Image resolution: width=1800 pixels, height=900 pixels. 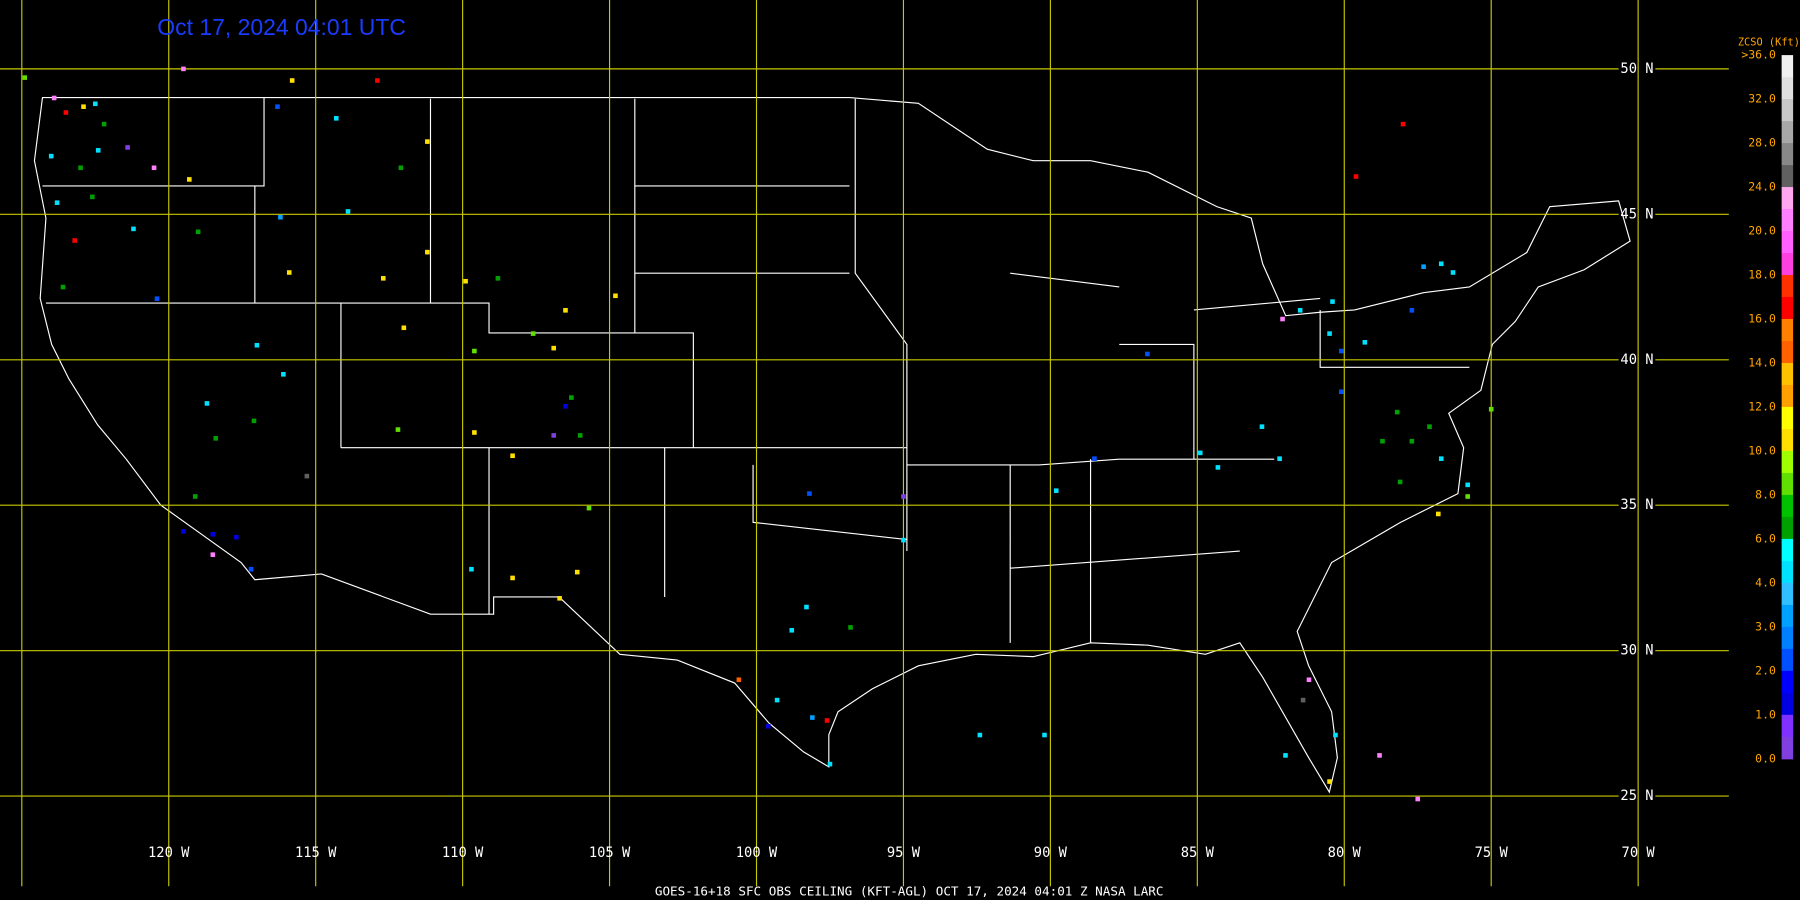 I want to click on lat-label: 30 N, so click(x=1636, y=651).